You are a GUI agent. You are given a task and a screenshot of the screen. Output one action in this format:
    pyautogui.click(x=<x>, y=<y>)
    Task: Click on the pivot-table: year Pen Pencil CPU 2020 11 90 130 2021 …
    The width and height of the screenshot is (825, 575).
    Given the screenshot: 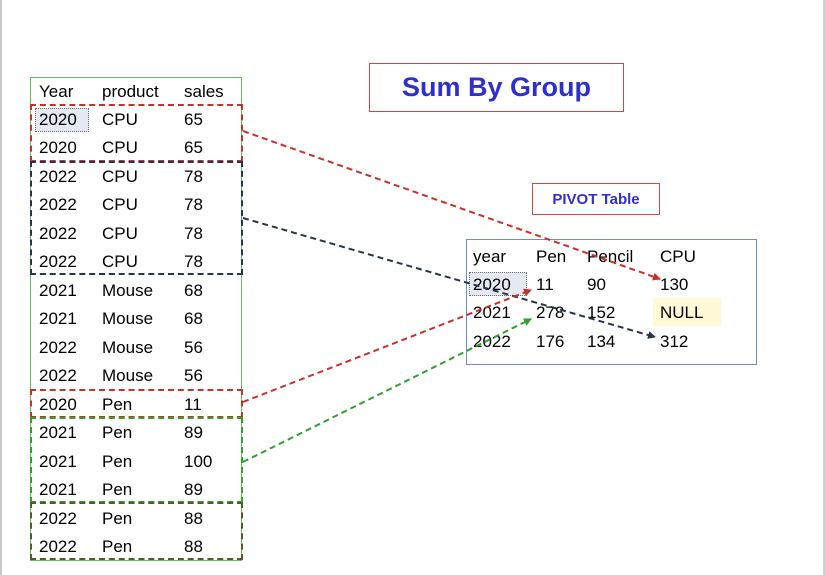 What is the action you would take?
    pyautogui.click(x=611, y=302)
    